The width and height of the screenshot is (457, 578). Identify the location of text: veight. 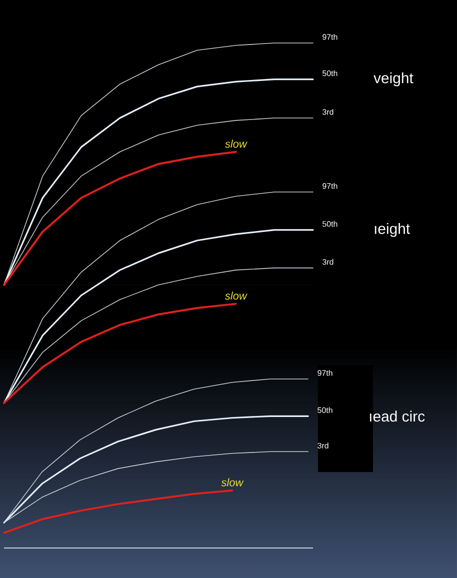
(394, 79).